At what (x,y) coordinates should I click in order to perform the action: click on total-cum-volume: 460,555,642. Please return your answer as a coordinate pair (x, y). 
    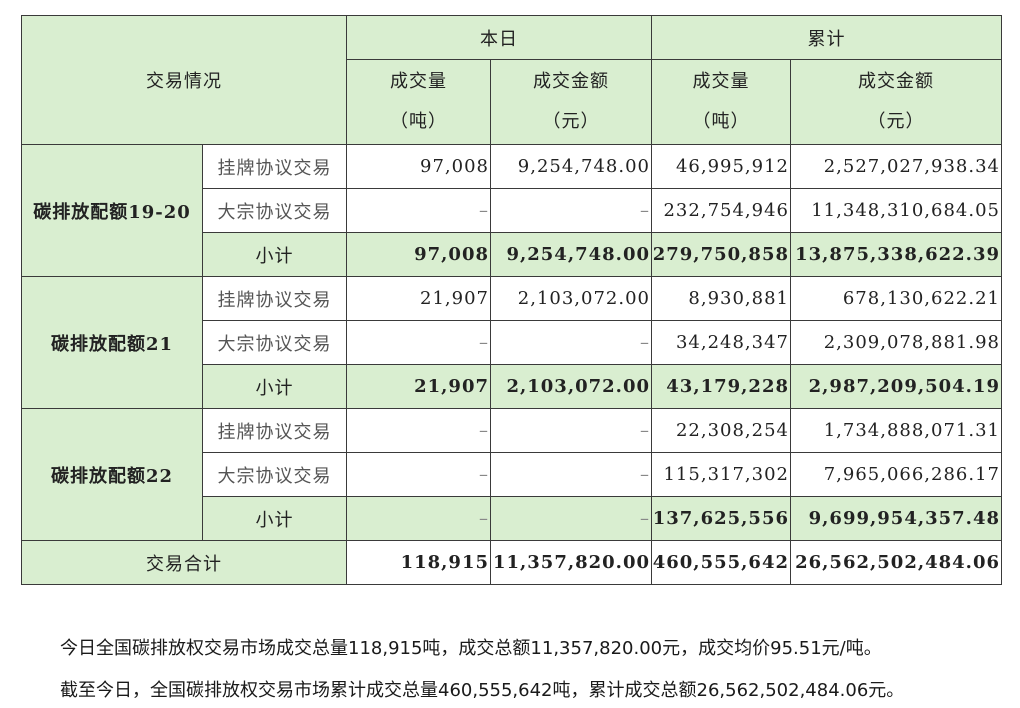
    Looking at the image, I should click on (721, 562).